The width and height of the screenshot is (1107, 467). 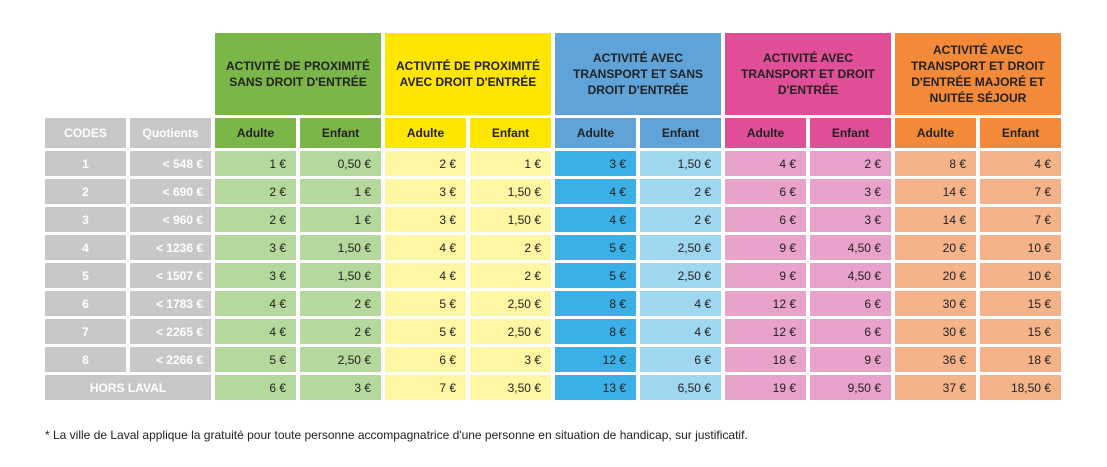 What do you see at coordinates (255, 133) in the screenshot?
I see `green-adult-header: Adulte` at bounding box center [255, 133].